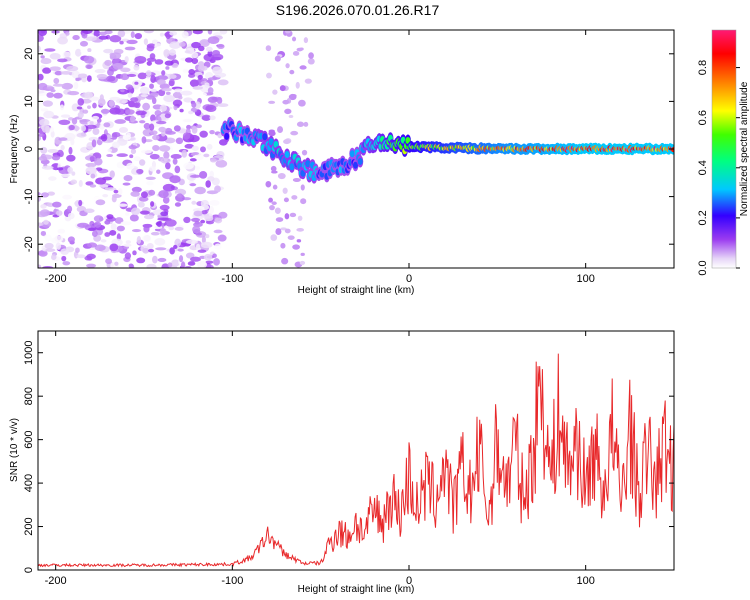 Image resolution: width=750 pixels, height=600 pixels. I want to click on colorbar-frame, so click(724, 149).